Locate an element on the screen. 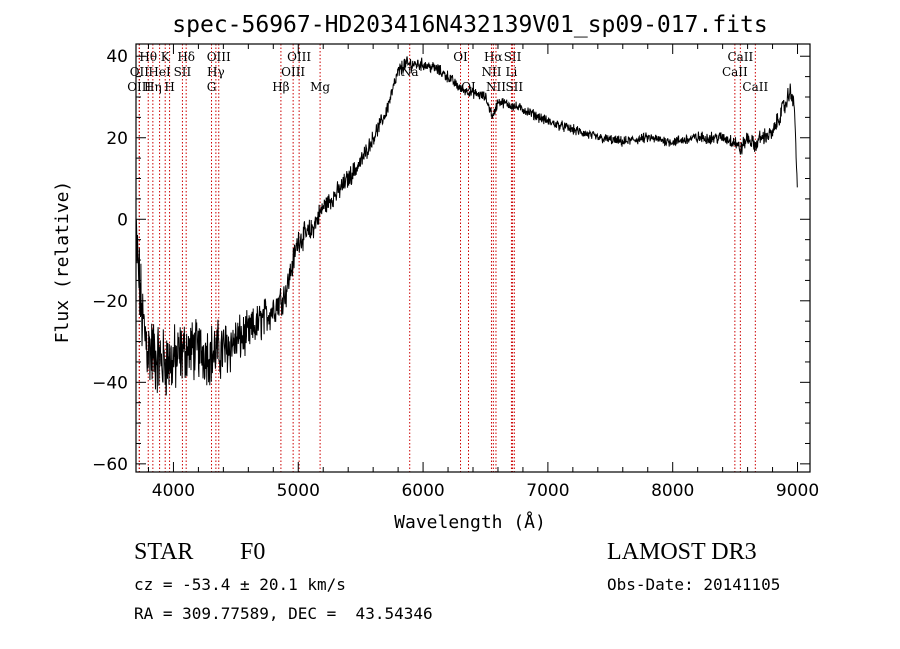  spectral-line-label: Hβ is located at coordinates (280, 87).